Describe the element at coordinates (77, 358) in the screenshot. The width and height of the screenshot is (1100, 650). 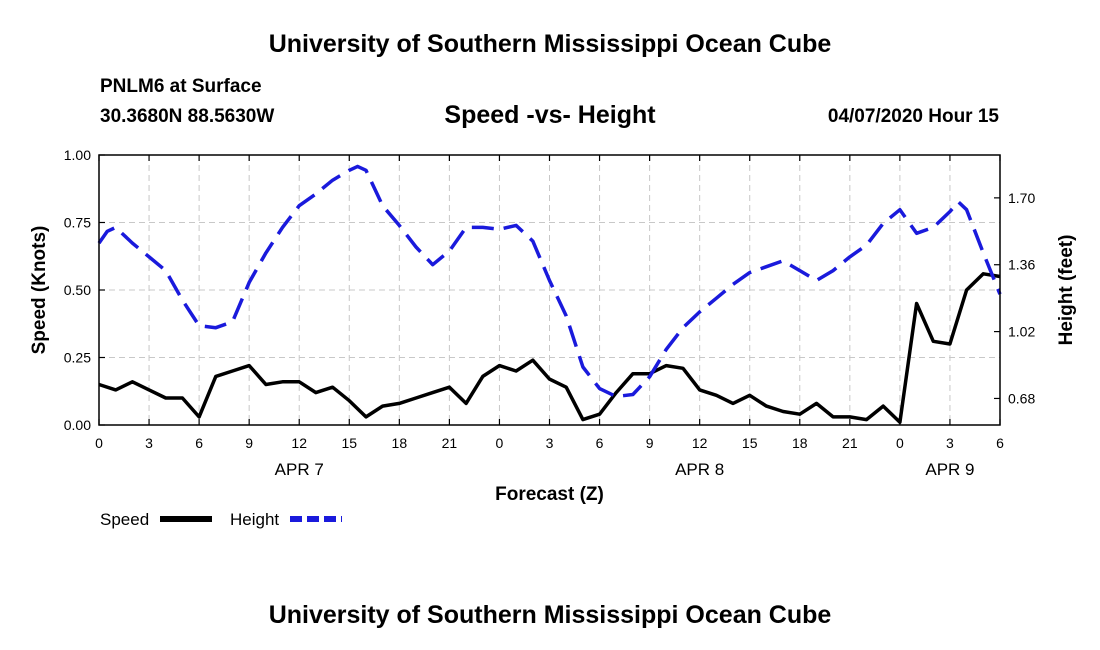
I see `y-tick-label: 0.25` at that location.